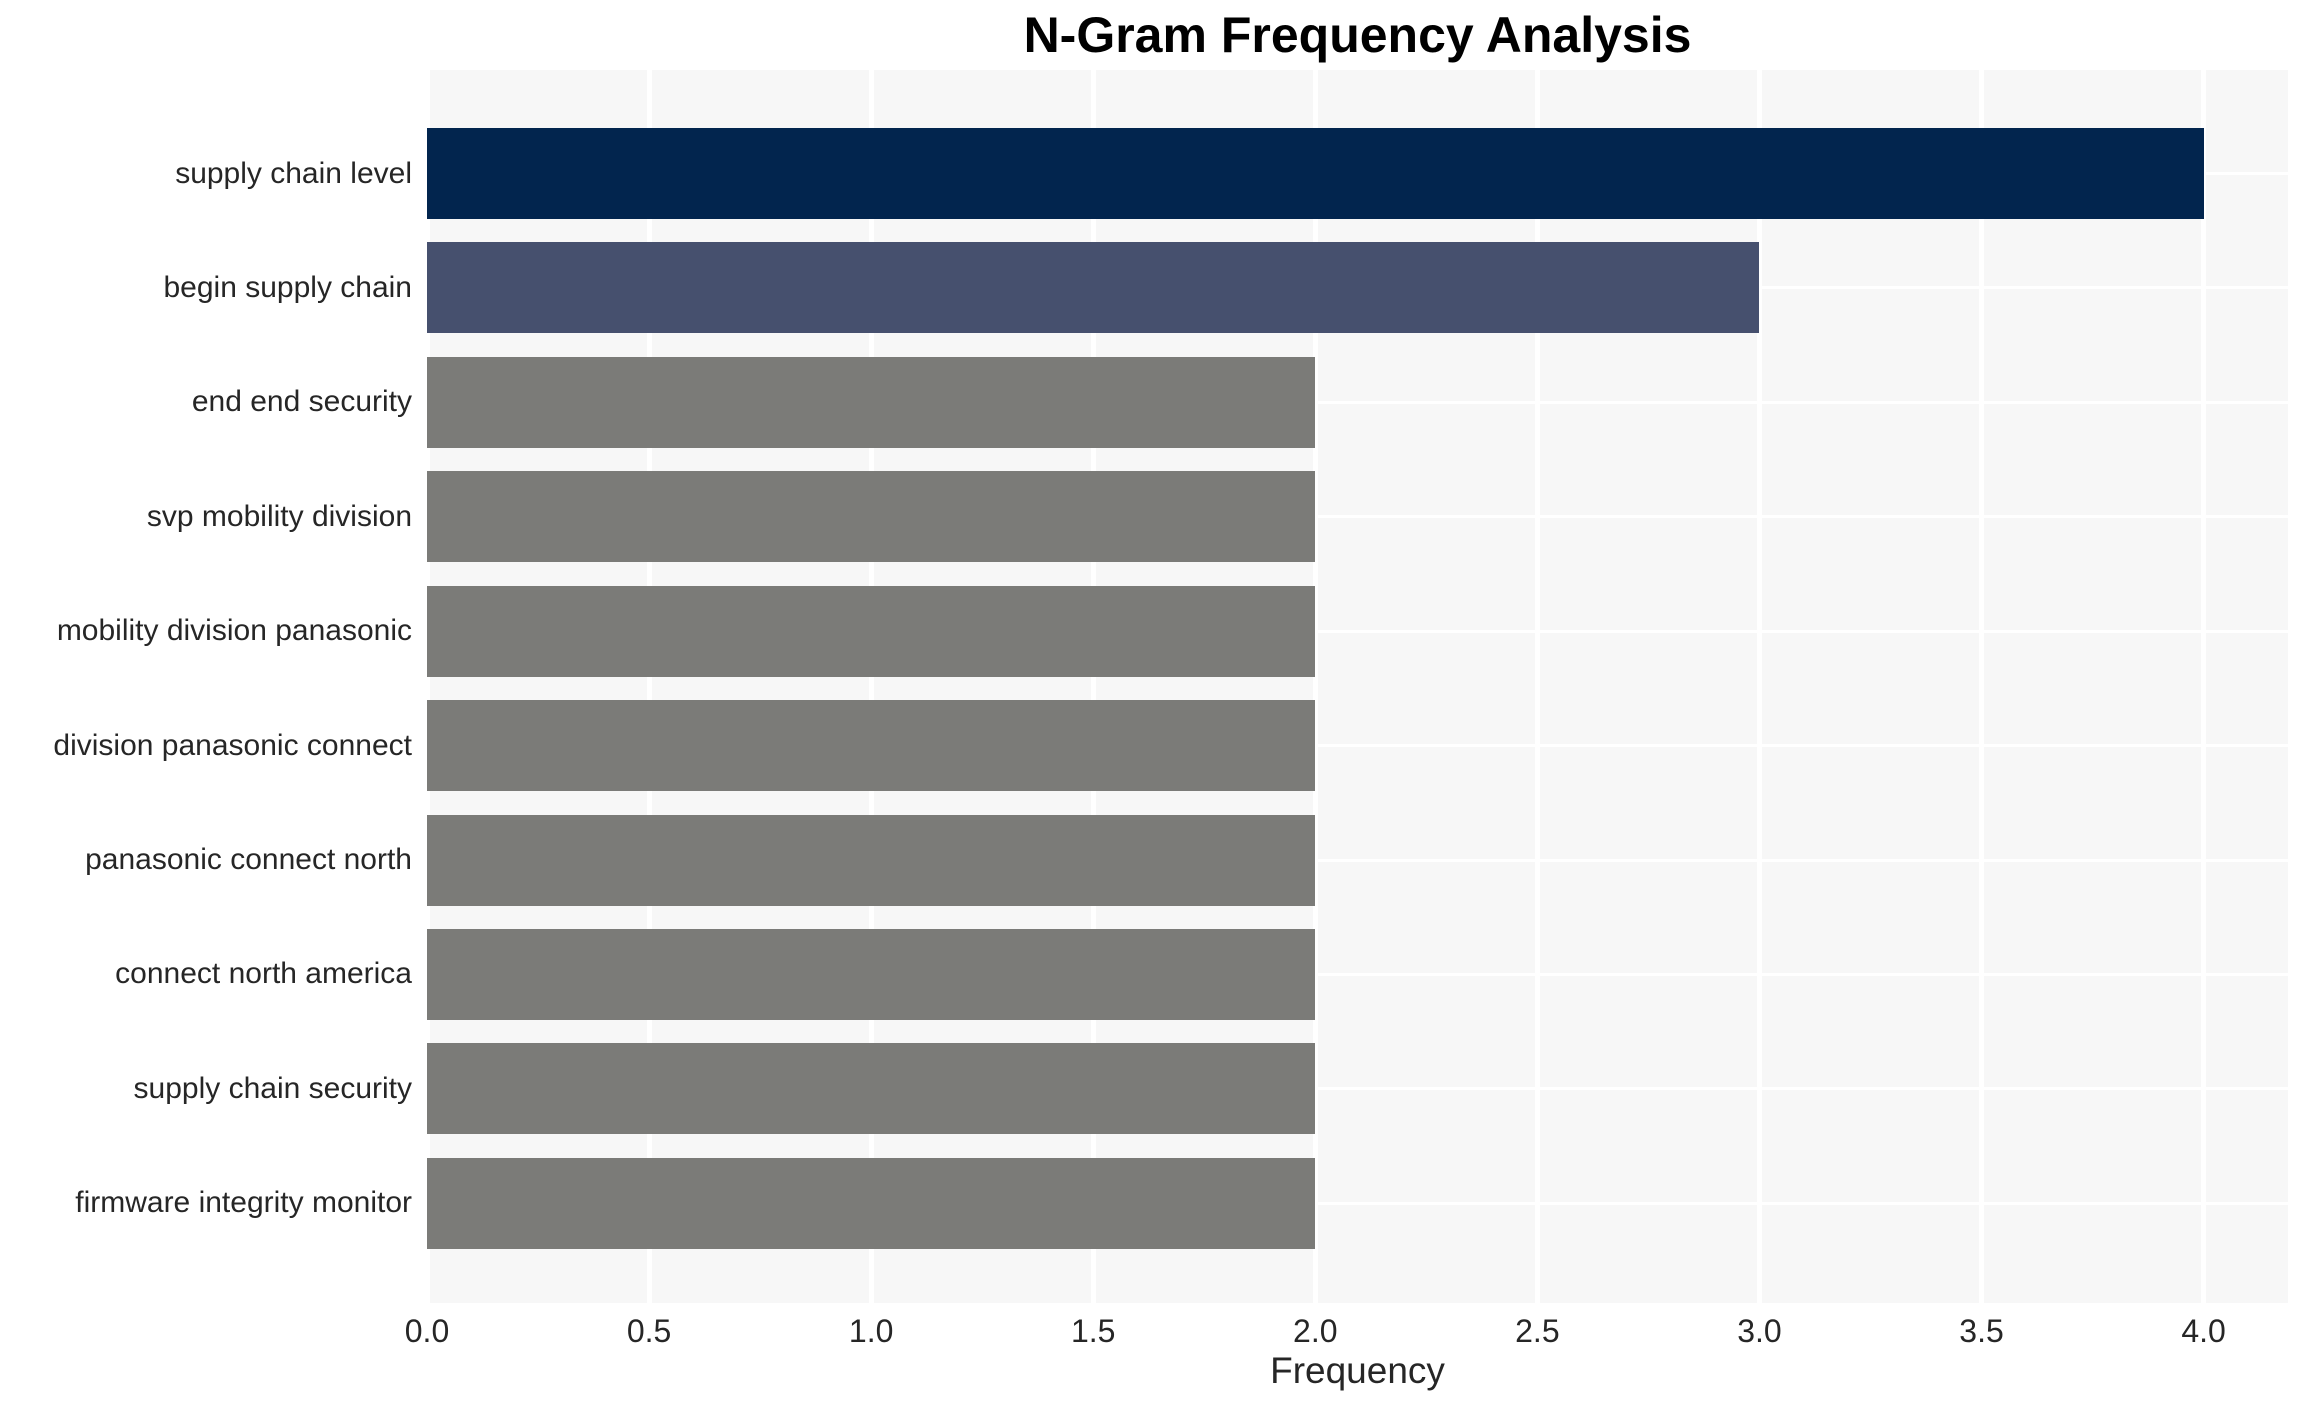  I want to click on x-tick-label: 0.0, so click(427, 1331).